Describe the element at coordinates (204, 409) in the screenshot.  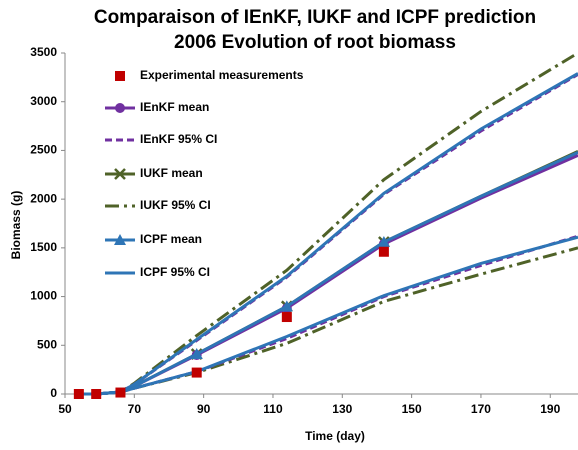
I see `x-tick-label: 90` at that location.